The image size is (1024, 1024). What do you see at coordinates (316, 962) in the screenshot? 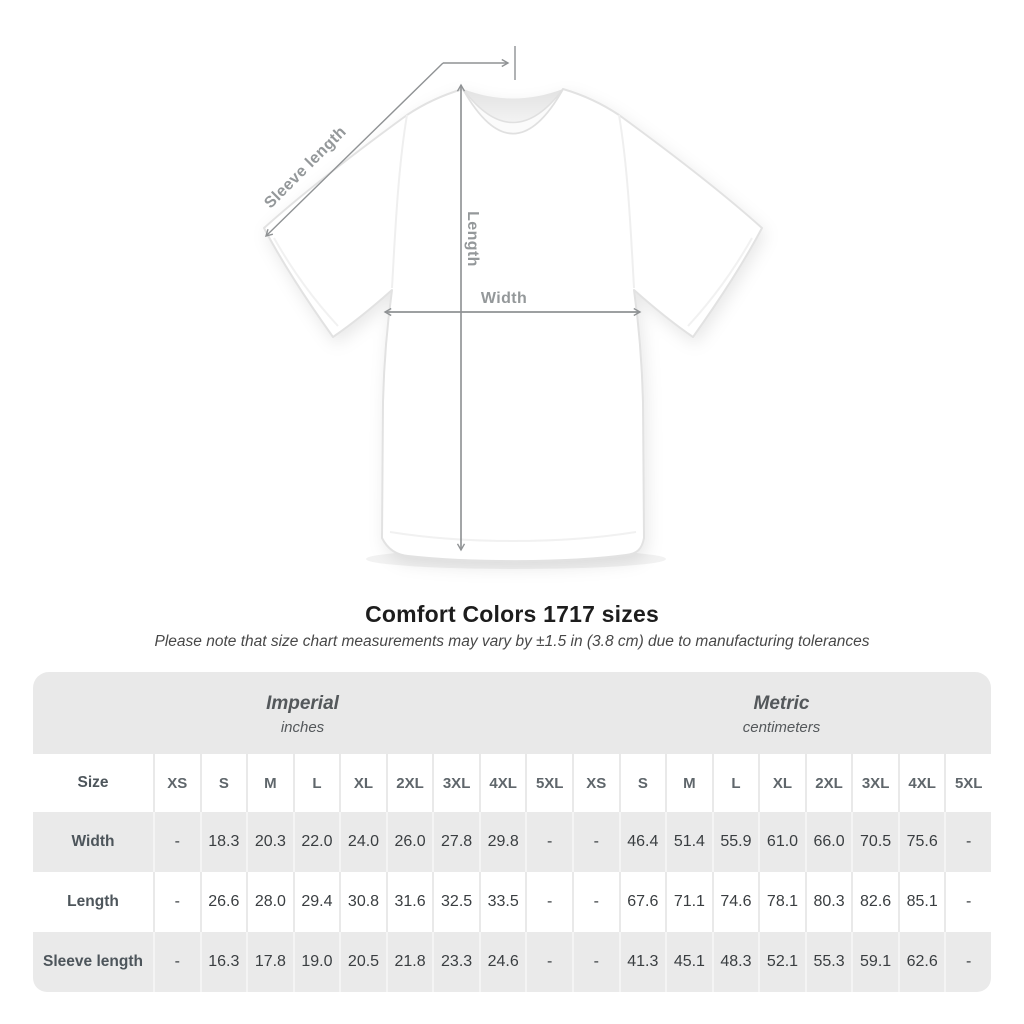
I see `measurement-value: 19.0` at bounding box center [316, 962].